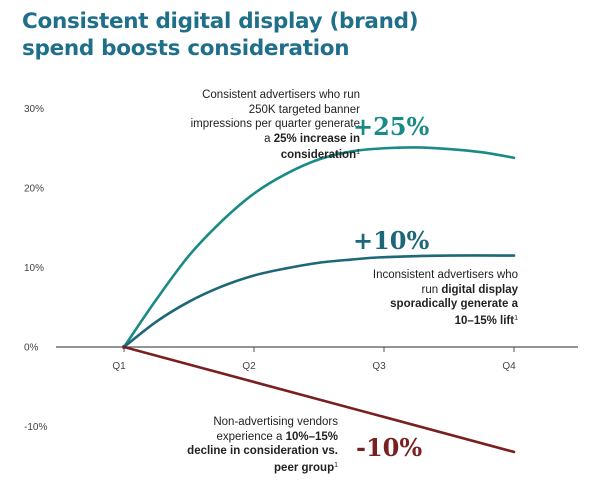 The width and height of the screenshot is (600, 500). I want to click on series-line-inconsistent, so click(319, 301).